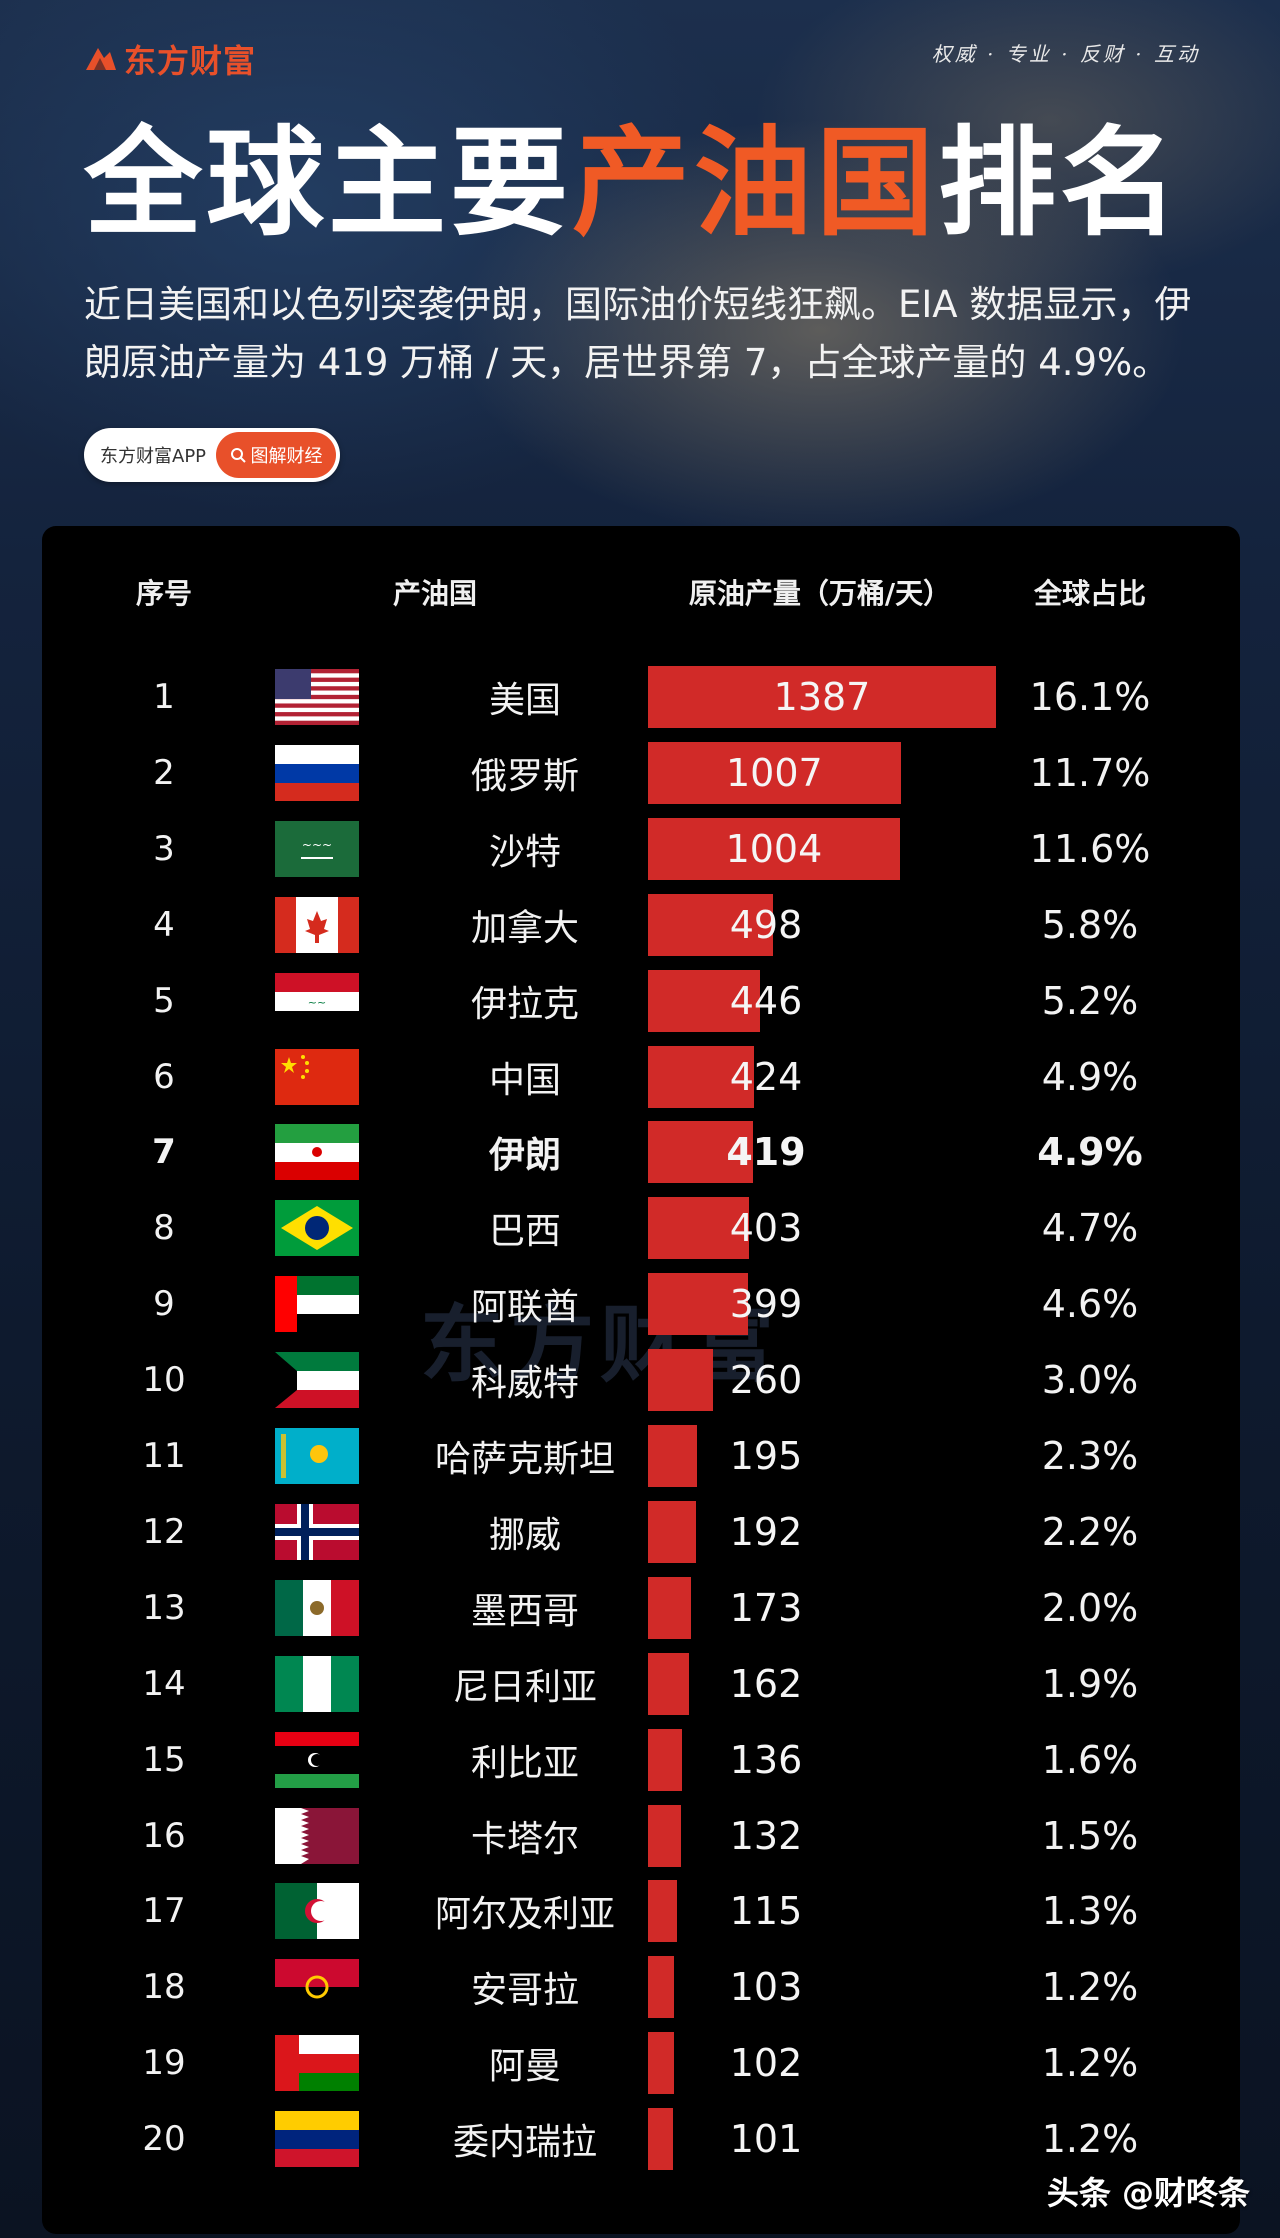  Describe the element at coordinates (766, 1456) in the screenshot. I see `output-value: 195` at that location.